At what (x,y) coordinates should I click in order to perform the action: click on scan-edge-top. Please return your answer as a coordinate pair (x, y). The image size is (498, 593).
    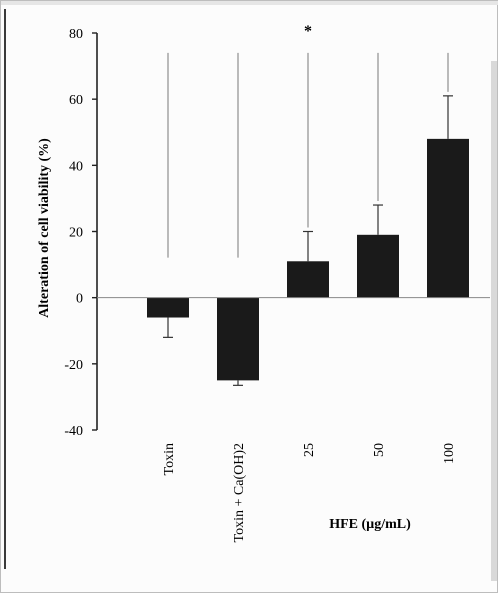
    Looking at the image, I should click on (249, 3).